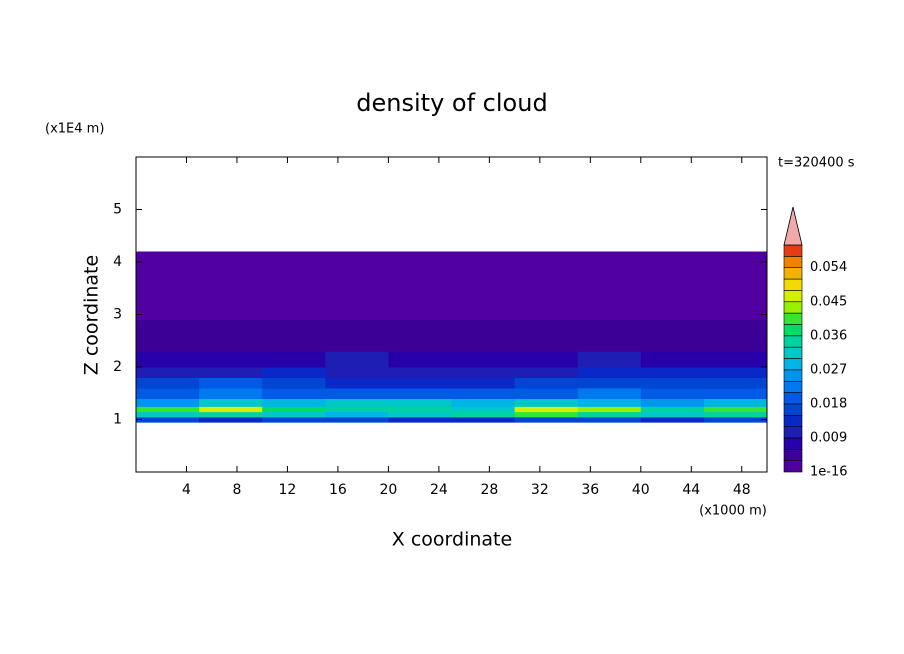 Image resolution: width=904 pixels, height=654 pixels. I want to click on colorbar-label: 1e-16, so click(829, 472).